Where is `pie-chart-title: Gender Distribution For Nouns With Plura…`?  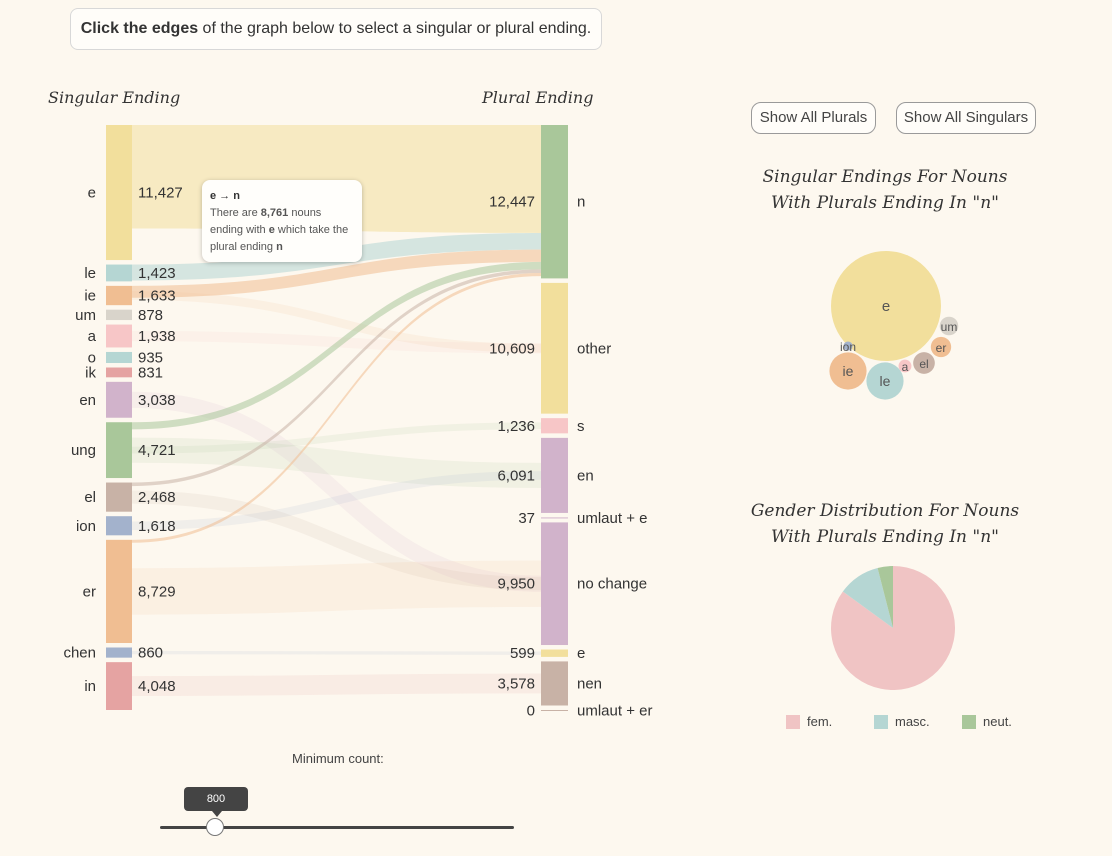
pie-chart-title: Gender Distribution For Nouns With Plura… is located at coordinates (885, 524).